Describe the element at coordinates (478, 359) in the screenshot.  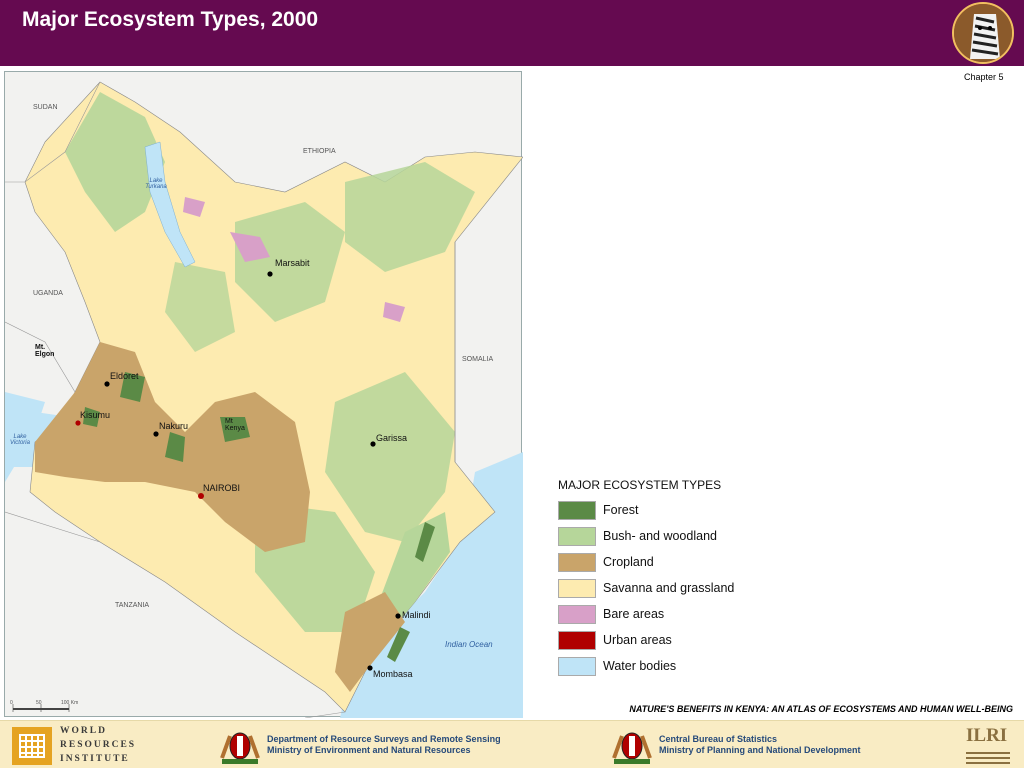
I see `country-label-somalia: SOMALIA` at that location.